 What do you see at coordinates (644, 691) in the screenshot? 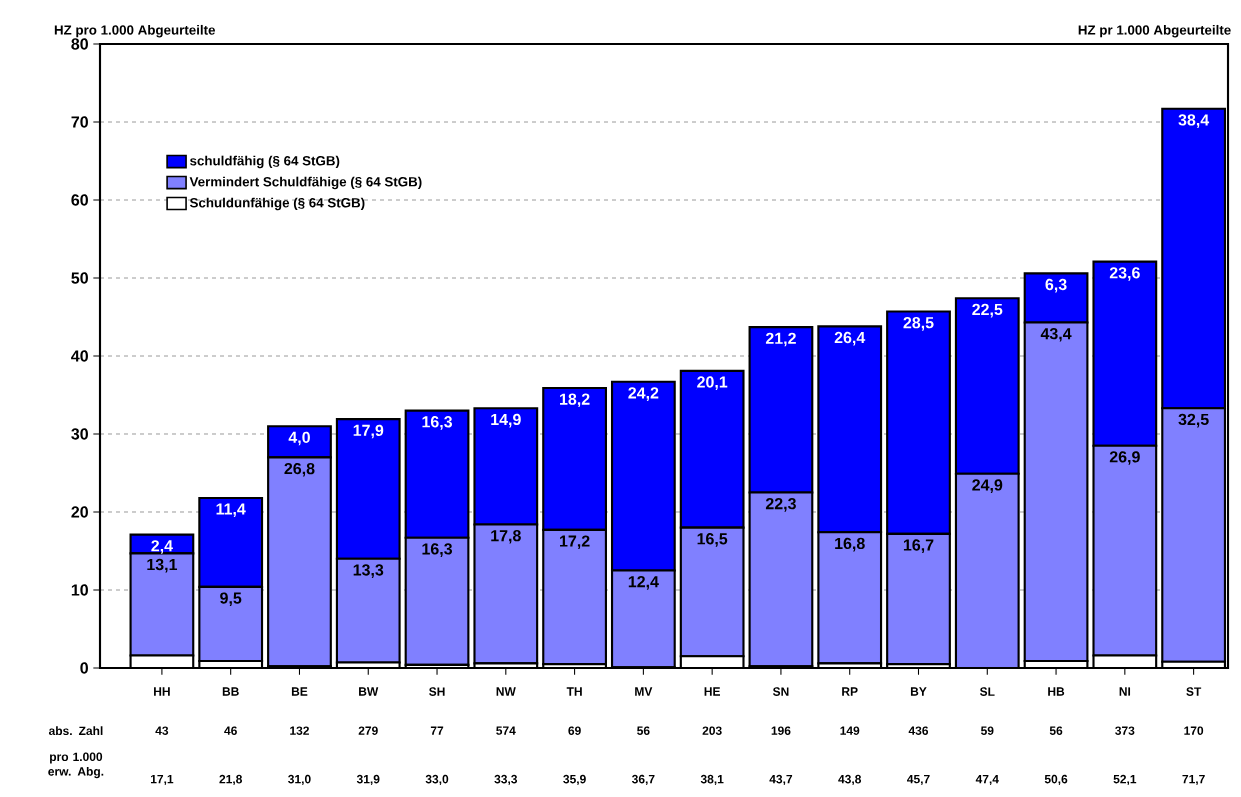
I see `x-tick-label: MV` at bounding box center [644, 691].